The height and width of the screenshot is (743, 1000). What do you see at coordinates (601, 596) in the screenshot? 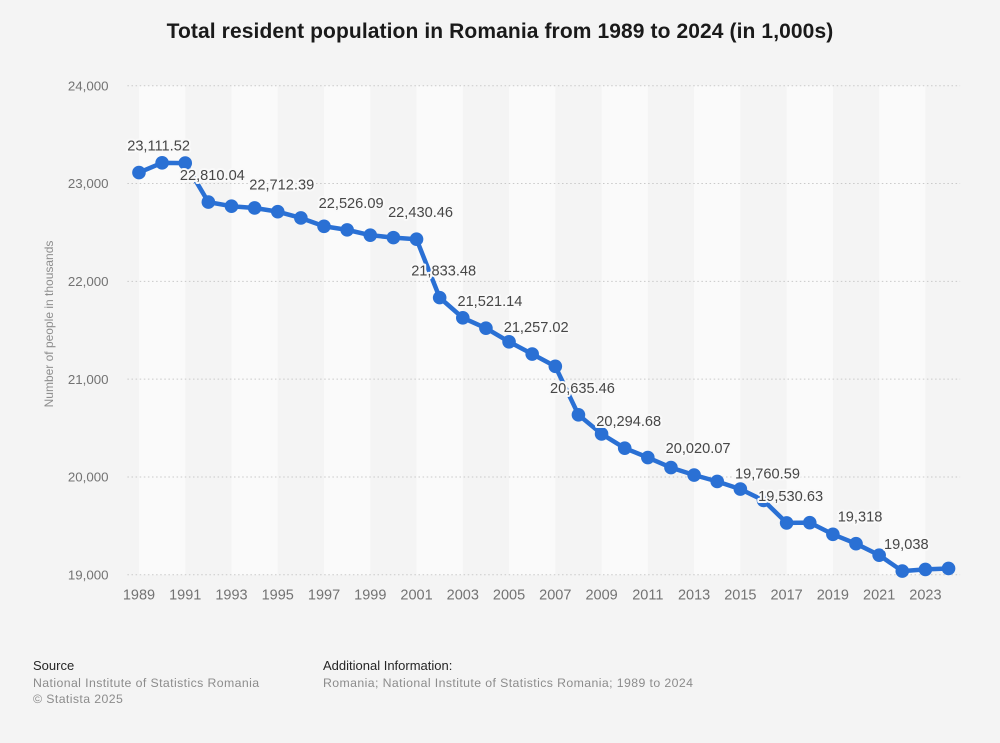
I see `x-axis-tick-label: 2009` at bounding box center [601, 596].